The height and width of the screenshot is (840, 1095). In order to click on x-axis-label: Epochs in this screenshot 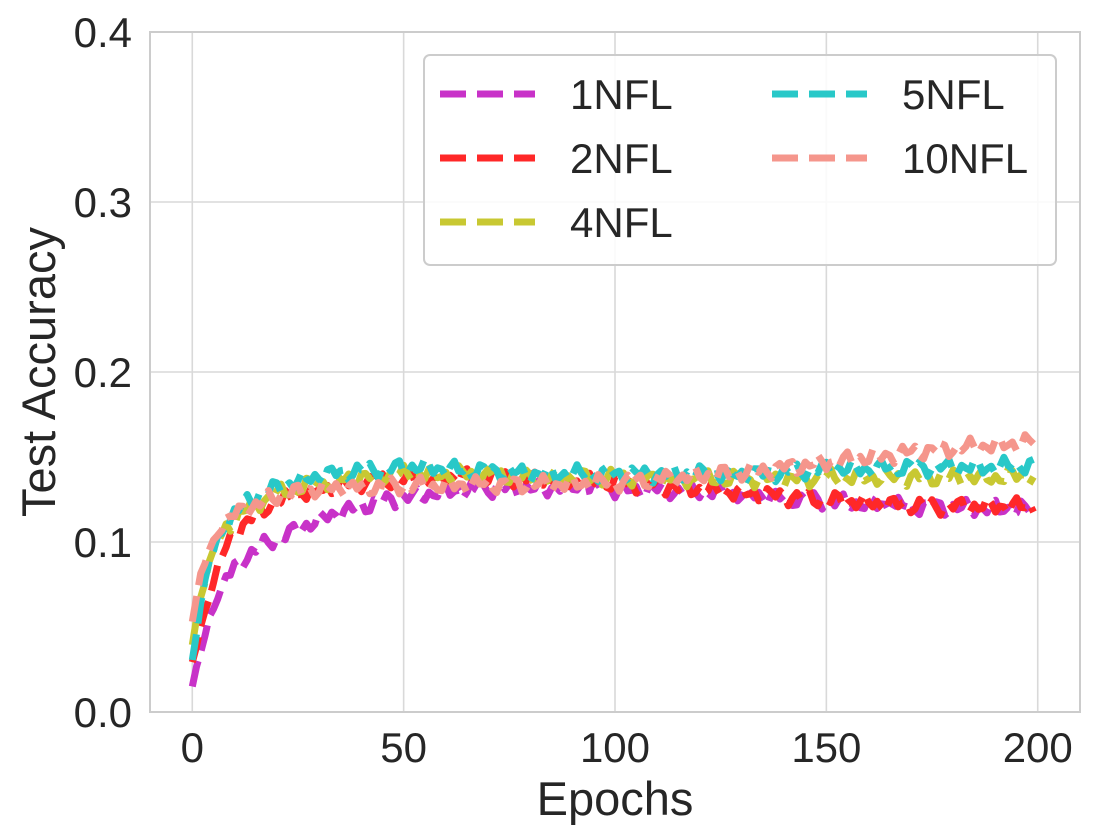, I will do `click(615, 798)`.